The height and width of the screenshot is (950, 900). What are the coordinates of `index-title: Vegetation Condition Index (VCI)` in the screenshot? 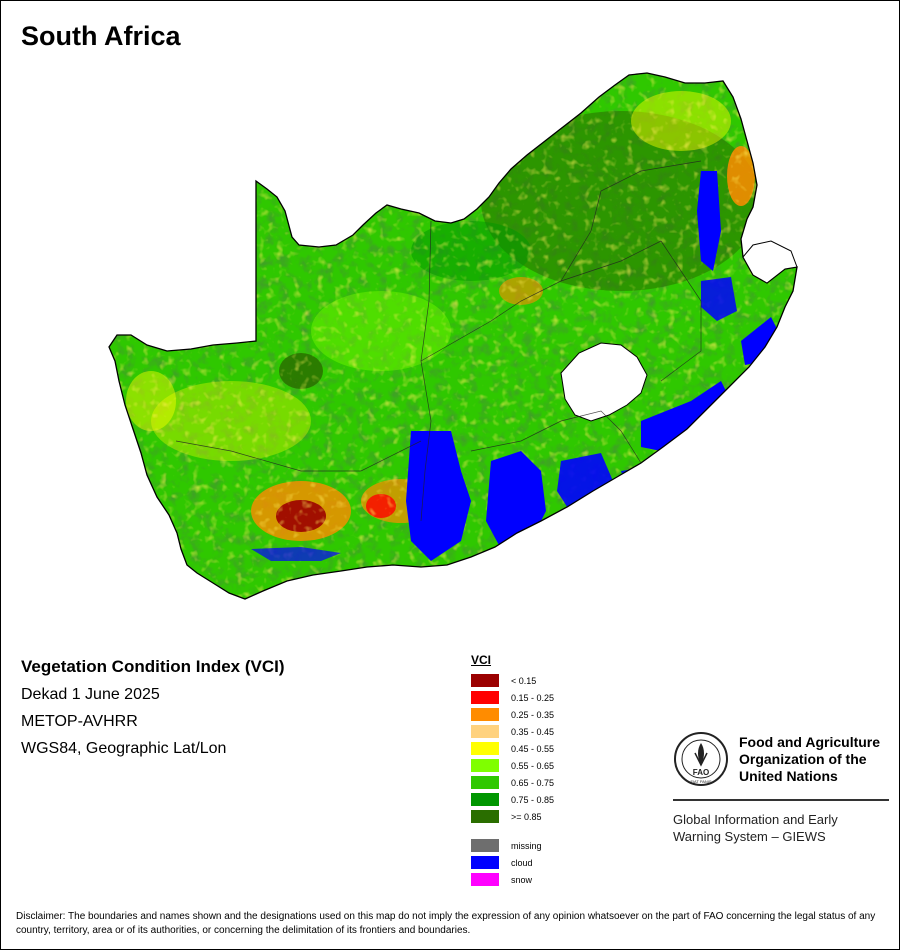 It's located at (153, 666).